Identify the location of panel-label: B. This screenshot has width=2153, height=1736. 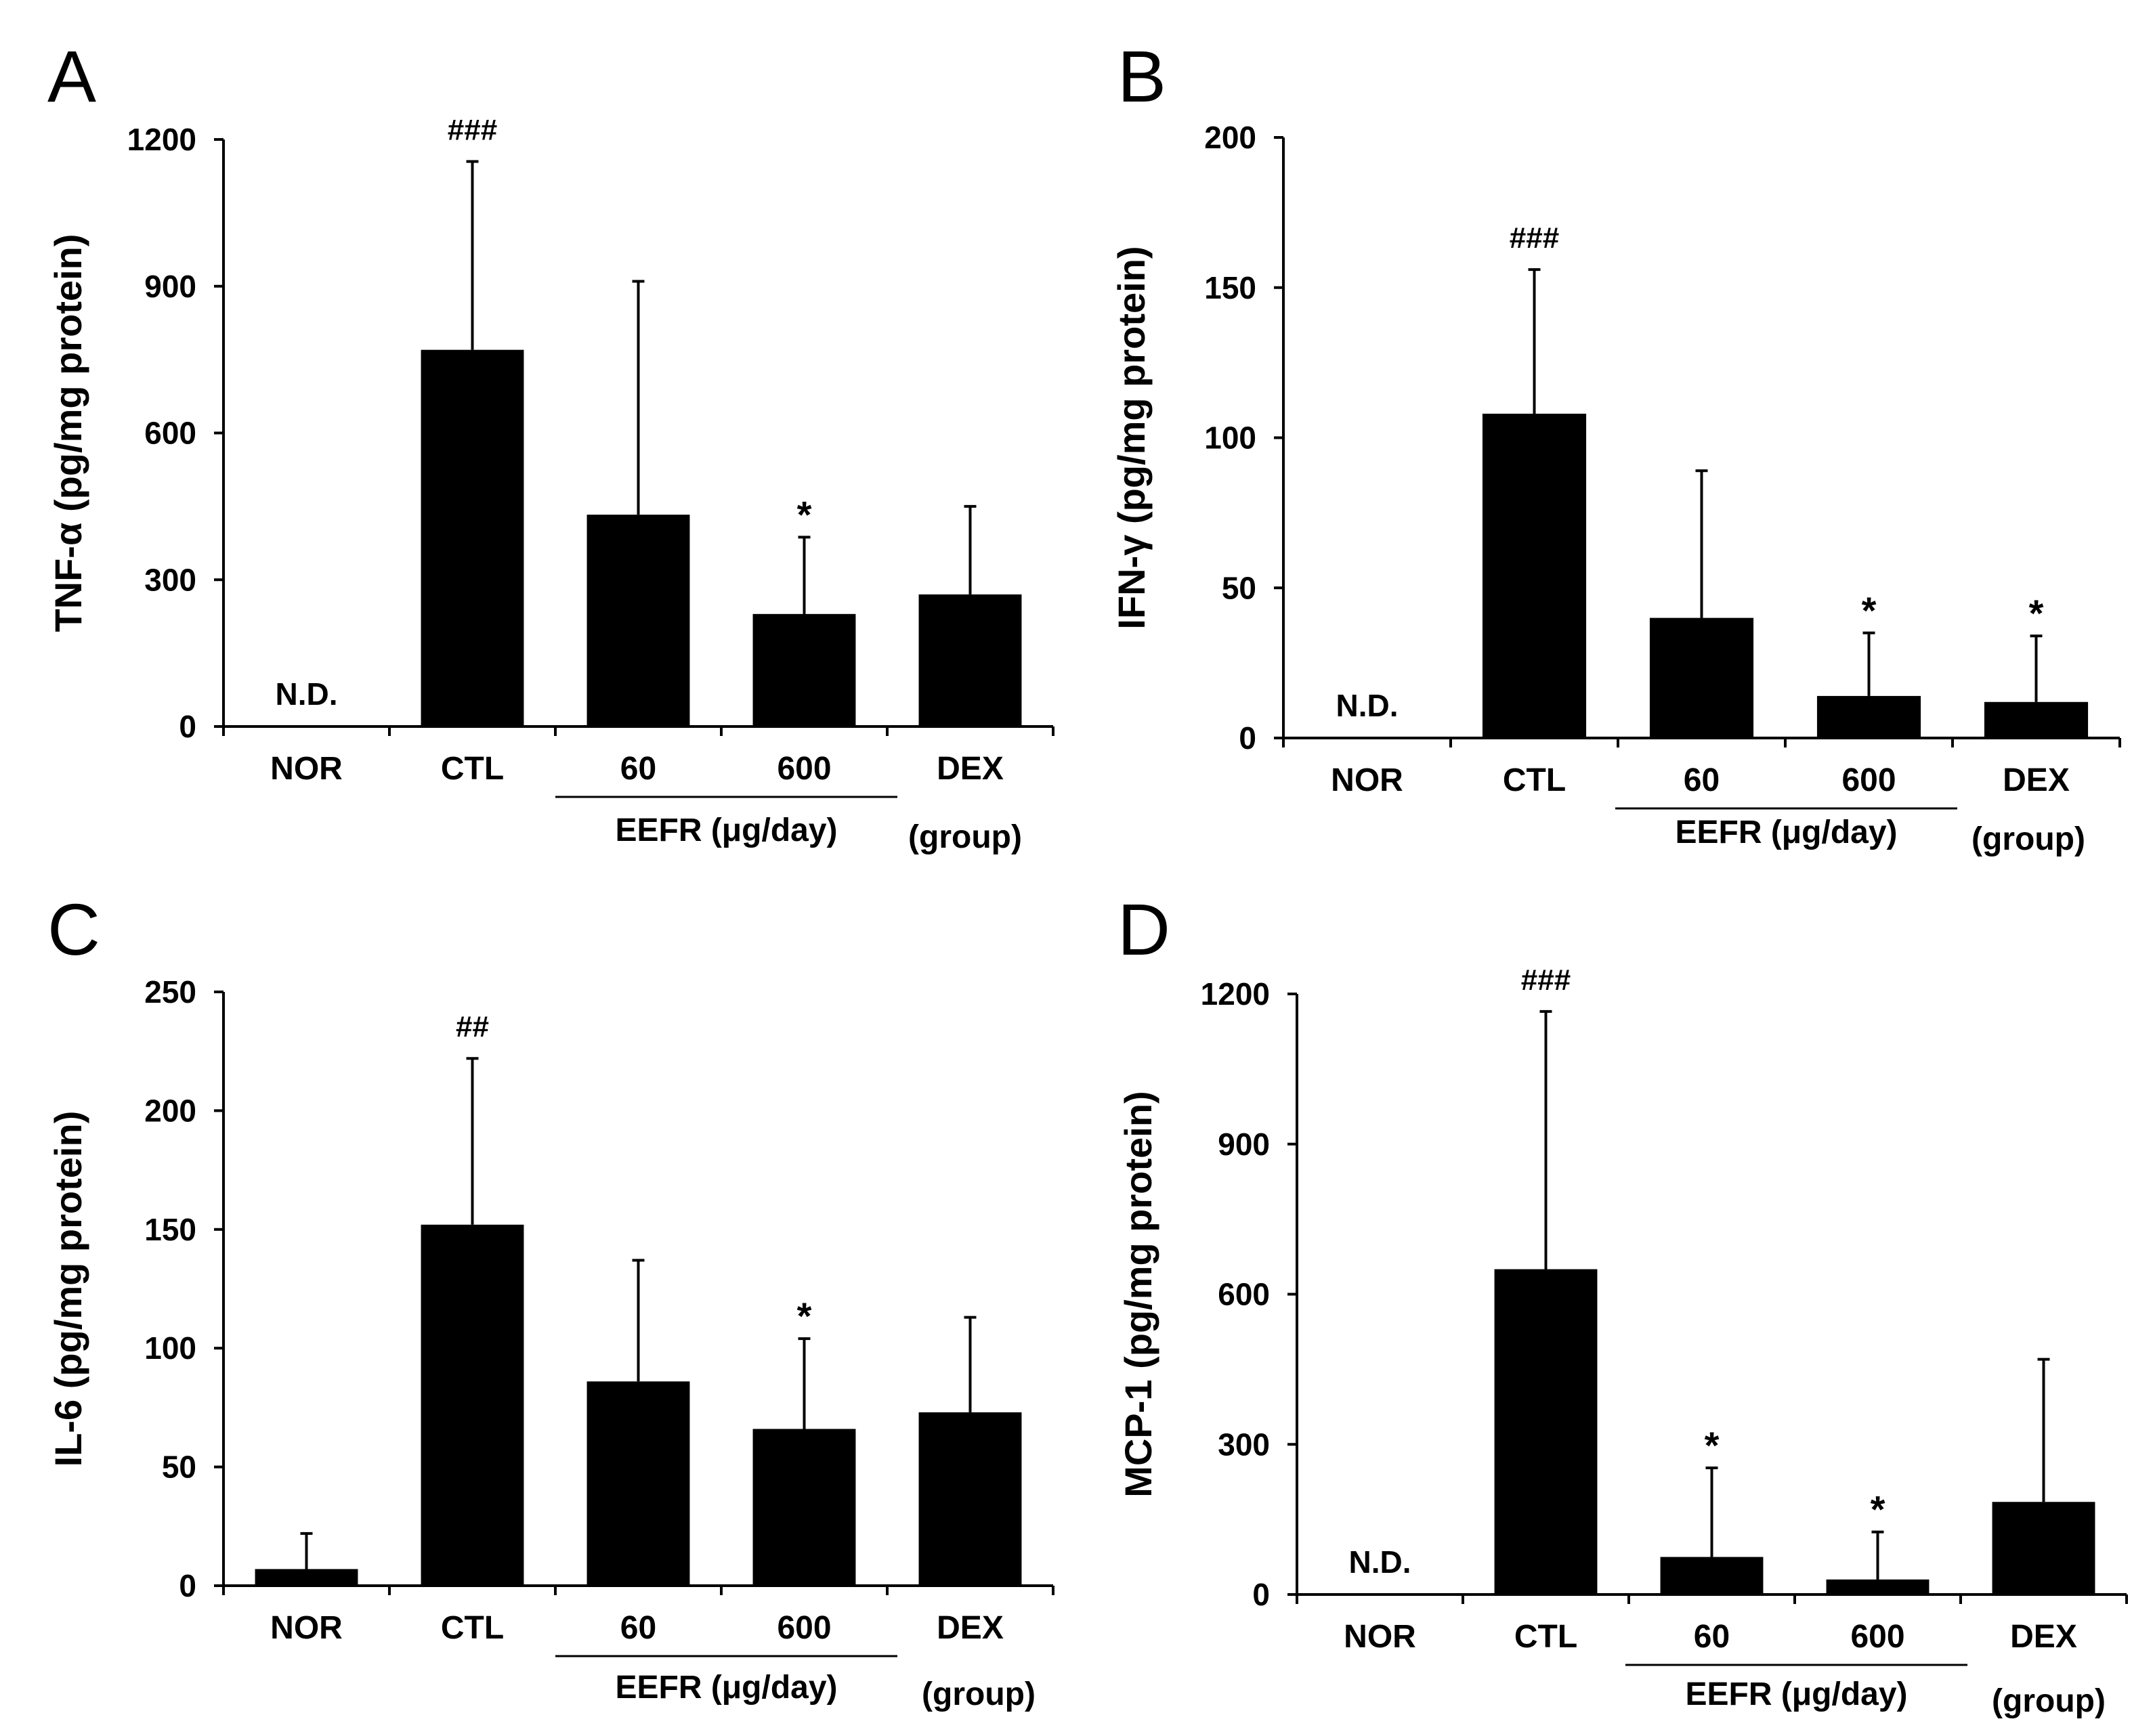
(1141, 76).